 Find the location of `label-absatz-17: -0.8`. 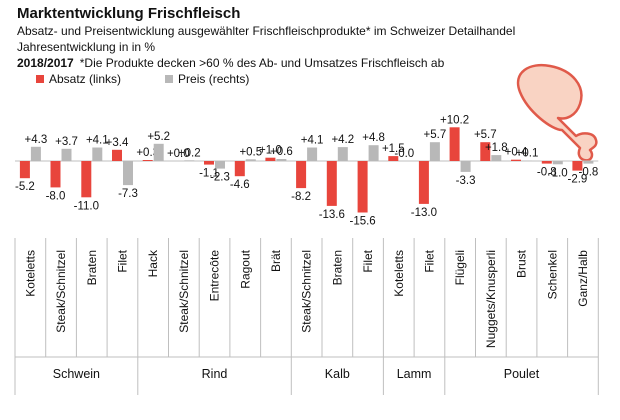

label-absatz-17: -0.8 is located at coordinates (547, 173).